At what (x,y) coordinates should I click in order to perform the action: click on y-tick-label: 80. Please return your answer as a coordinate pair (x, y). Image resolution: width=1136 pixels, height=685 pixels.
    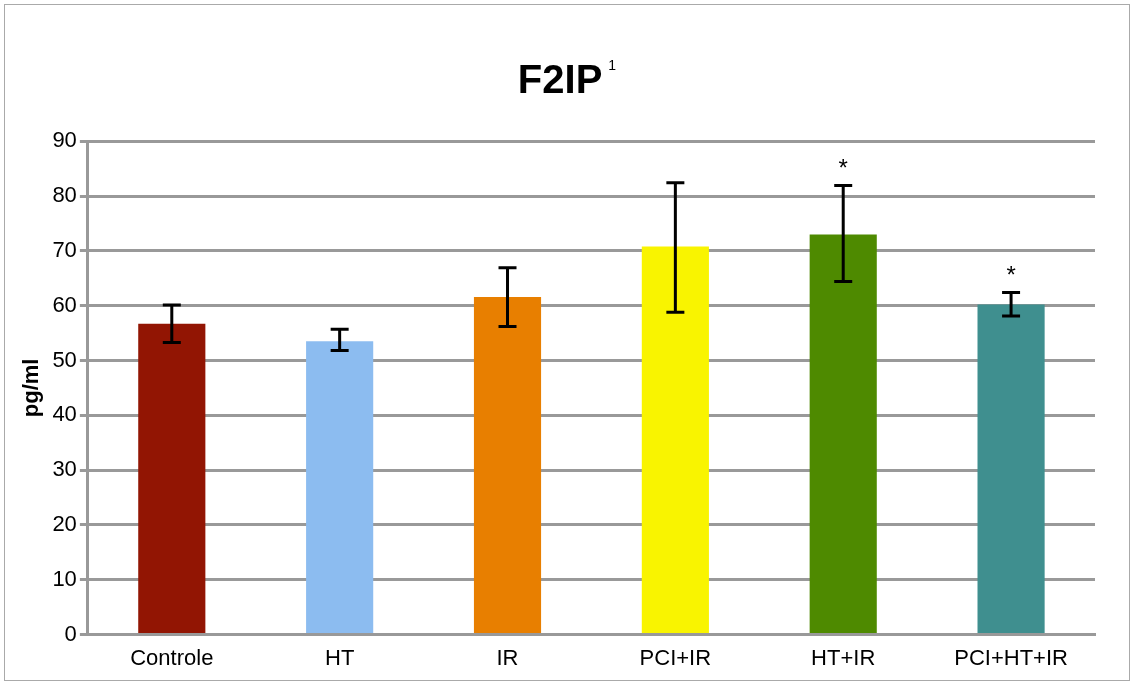
    Looking at the image, I should click on (64, 195).